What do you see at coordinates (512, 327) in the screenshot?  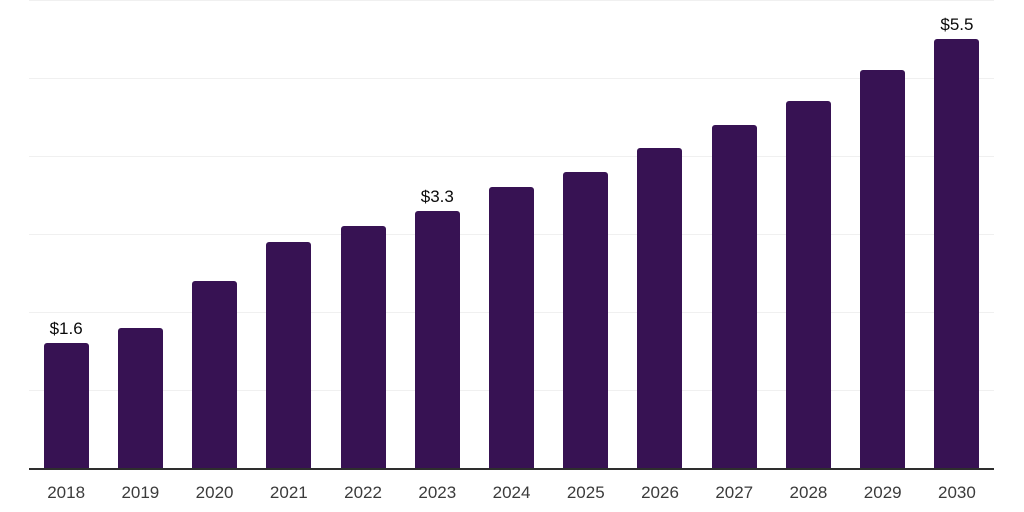 I see `bar-2024` at bounding box center [512, 327].